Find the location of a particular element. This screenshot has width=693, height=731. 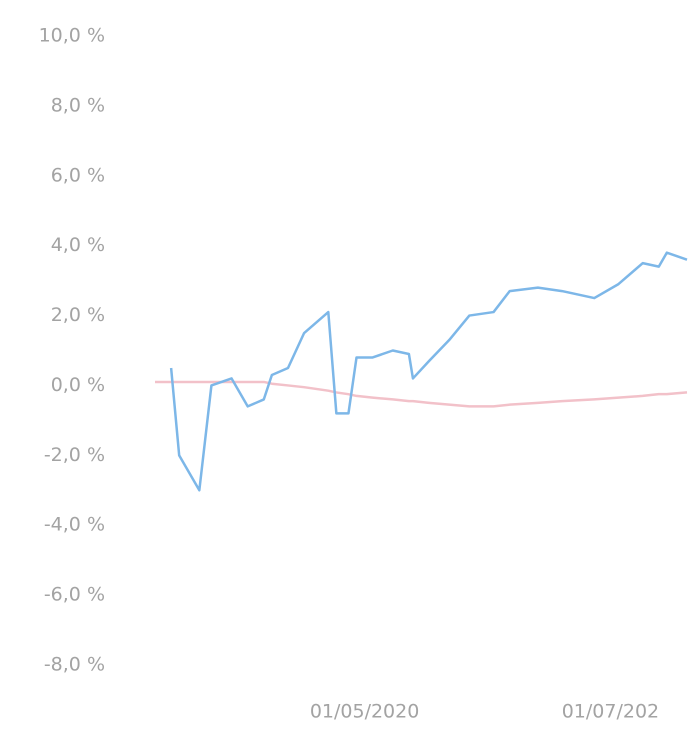

y-tick-label: -2,0 % is located at coordinates (74, 455).